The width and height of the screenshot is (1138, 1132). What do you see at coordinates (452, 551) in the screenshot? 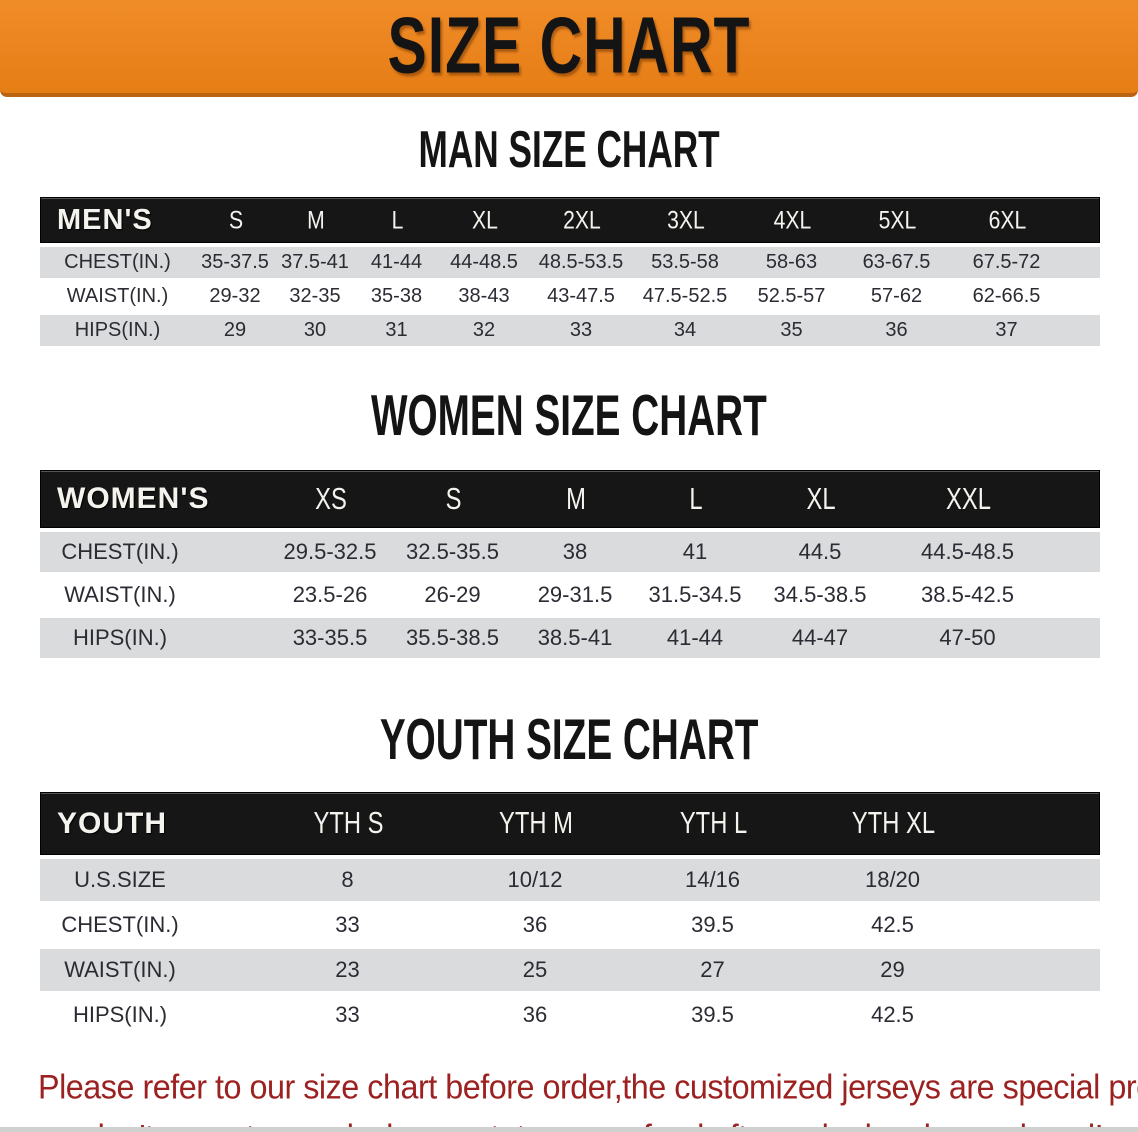
I see `size-value: 32.5-35.5` at bounding box center [452, 551].